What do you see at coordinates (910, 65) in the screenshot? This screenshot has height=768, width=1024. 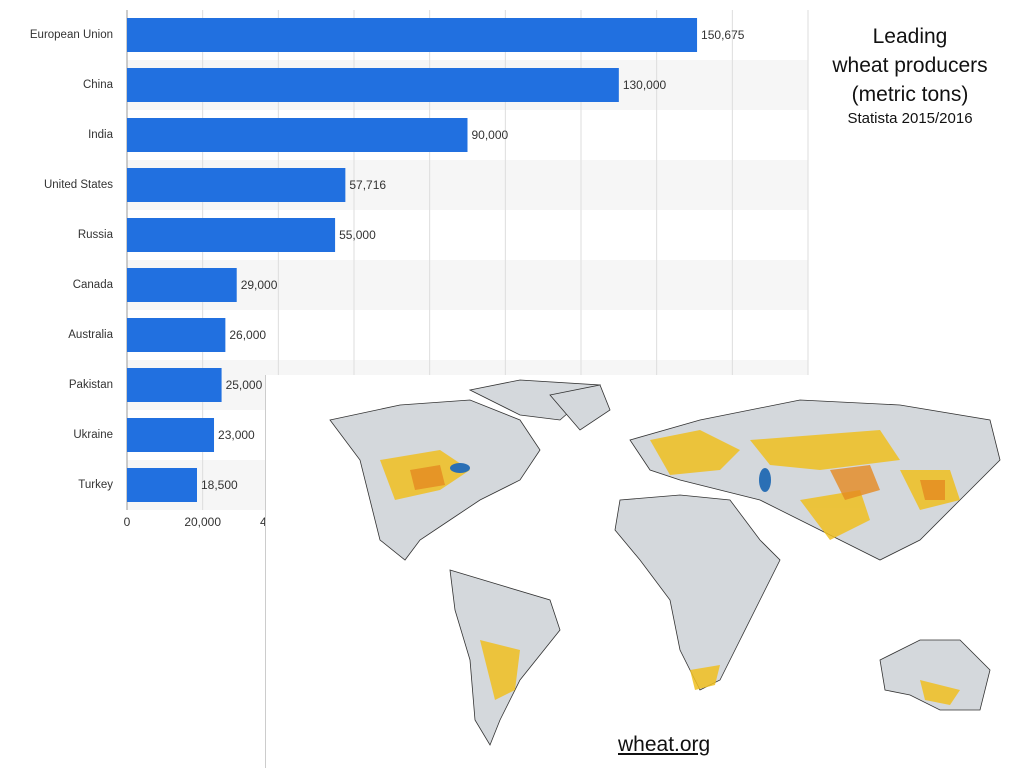 I see `title-line: wheat producers` at bounding box center [910, 65].